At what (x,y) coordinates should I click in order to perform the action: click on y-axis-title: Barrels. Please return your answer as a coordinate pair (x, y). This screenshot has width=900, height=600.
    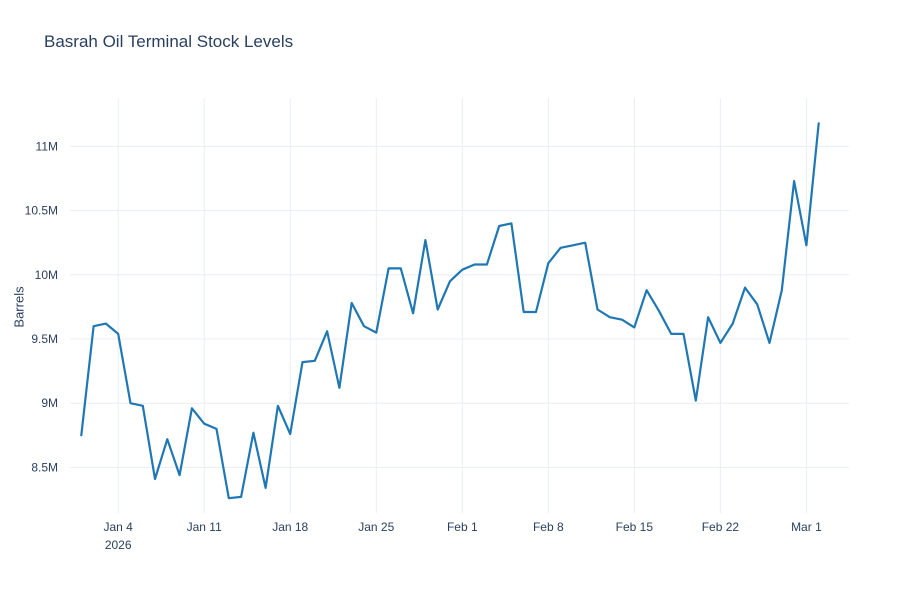
    Looking at the image, I should click on (19, 307).